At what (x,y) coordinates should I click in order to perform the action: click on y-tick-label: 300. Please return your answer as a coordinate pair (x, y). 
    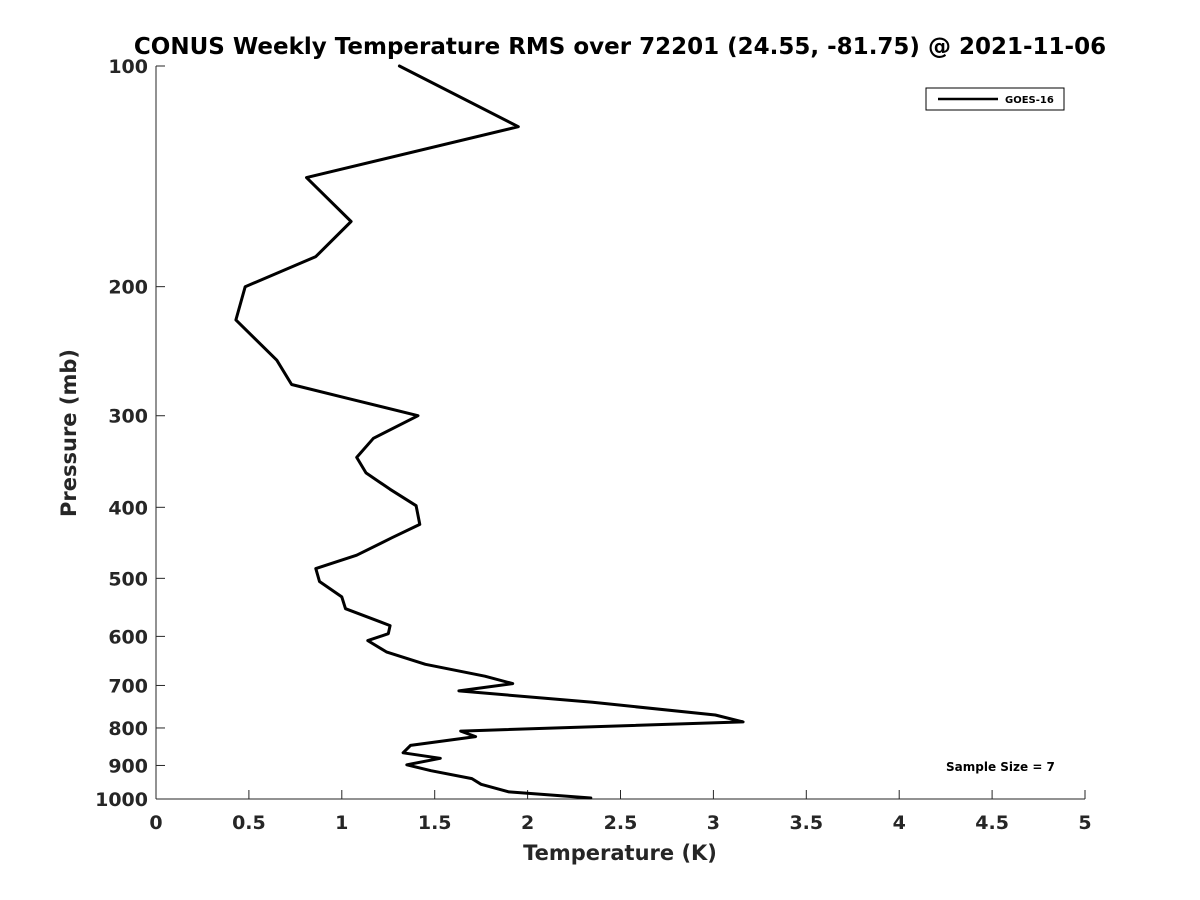
    Looking at the image, I should click on (128, 417).